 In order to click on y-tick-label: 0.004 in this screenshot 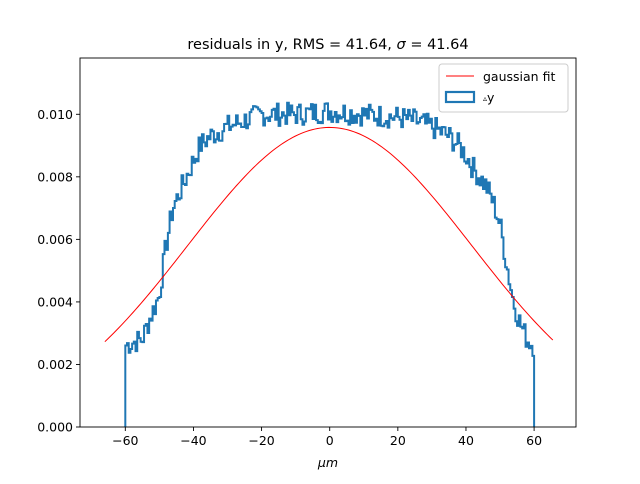, I will do `click(55, 301)`.